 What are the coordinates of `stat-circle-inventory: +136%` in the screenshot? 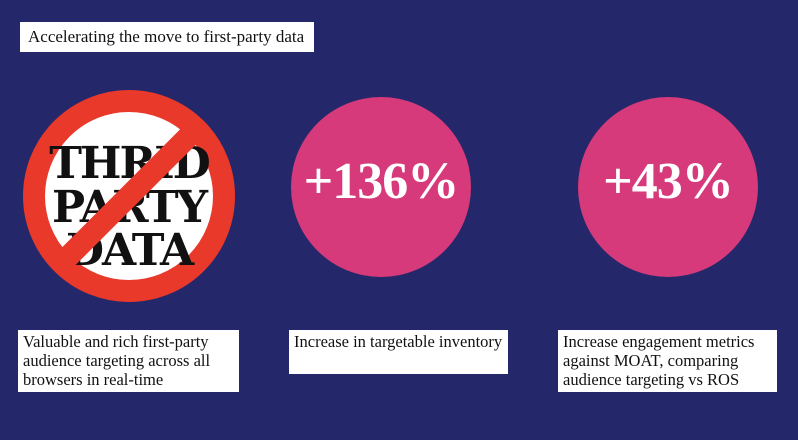 It's located at (381, 187).